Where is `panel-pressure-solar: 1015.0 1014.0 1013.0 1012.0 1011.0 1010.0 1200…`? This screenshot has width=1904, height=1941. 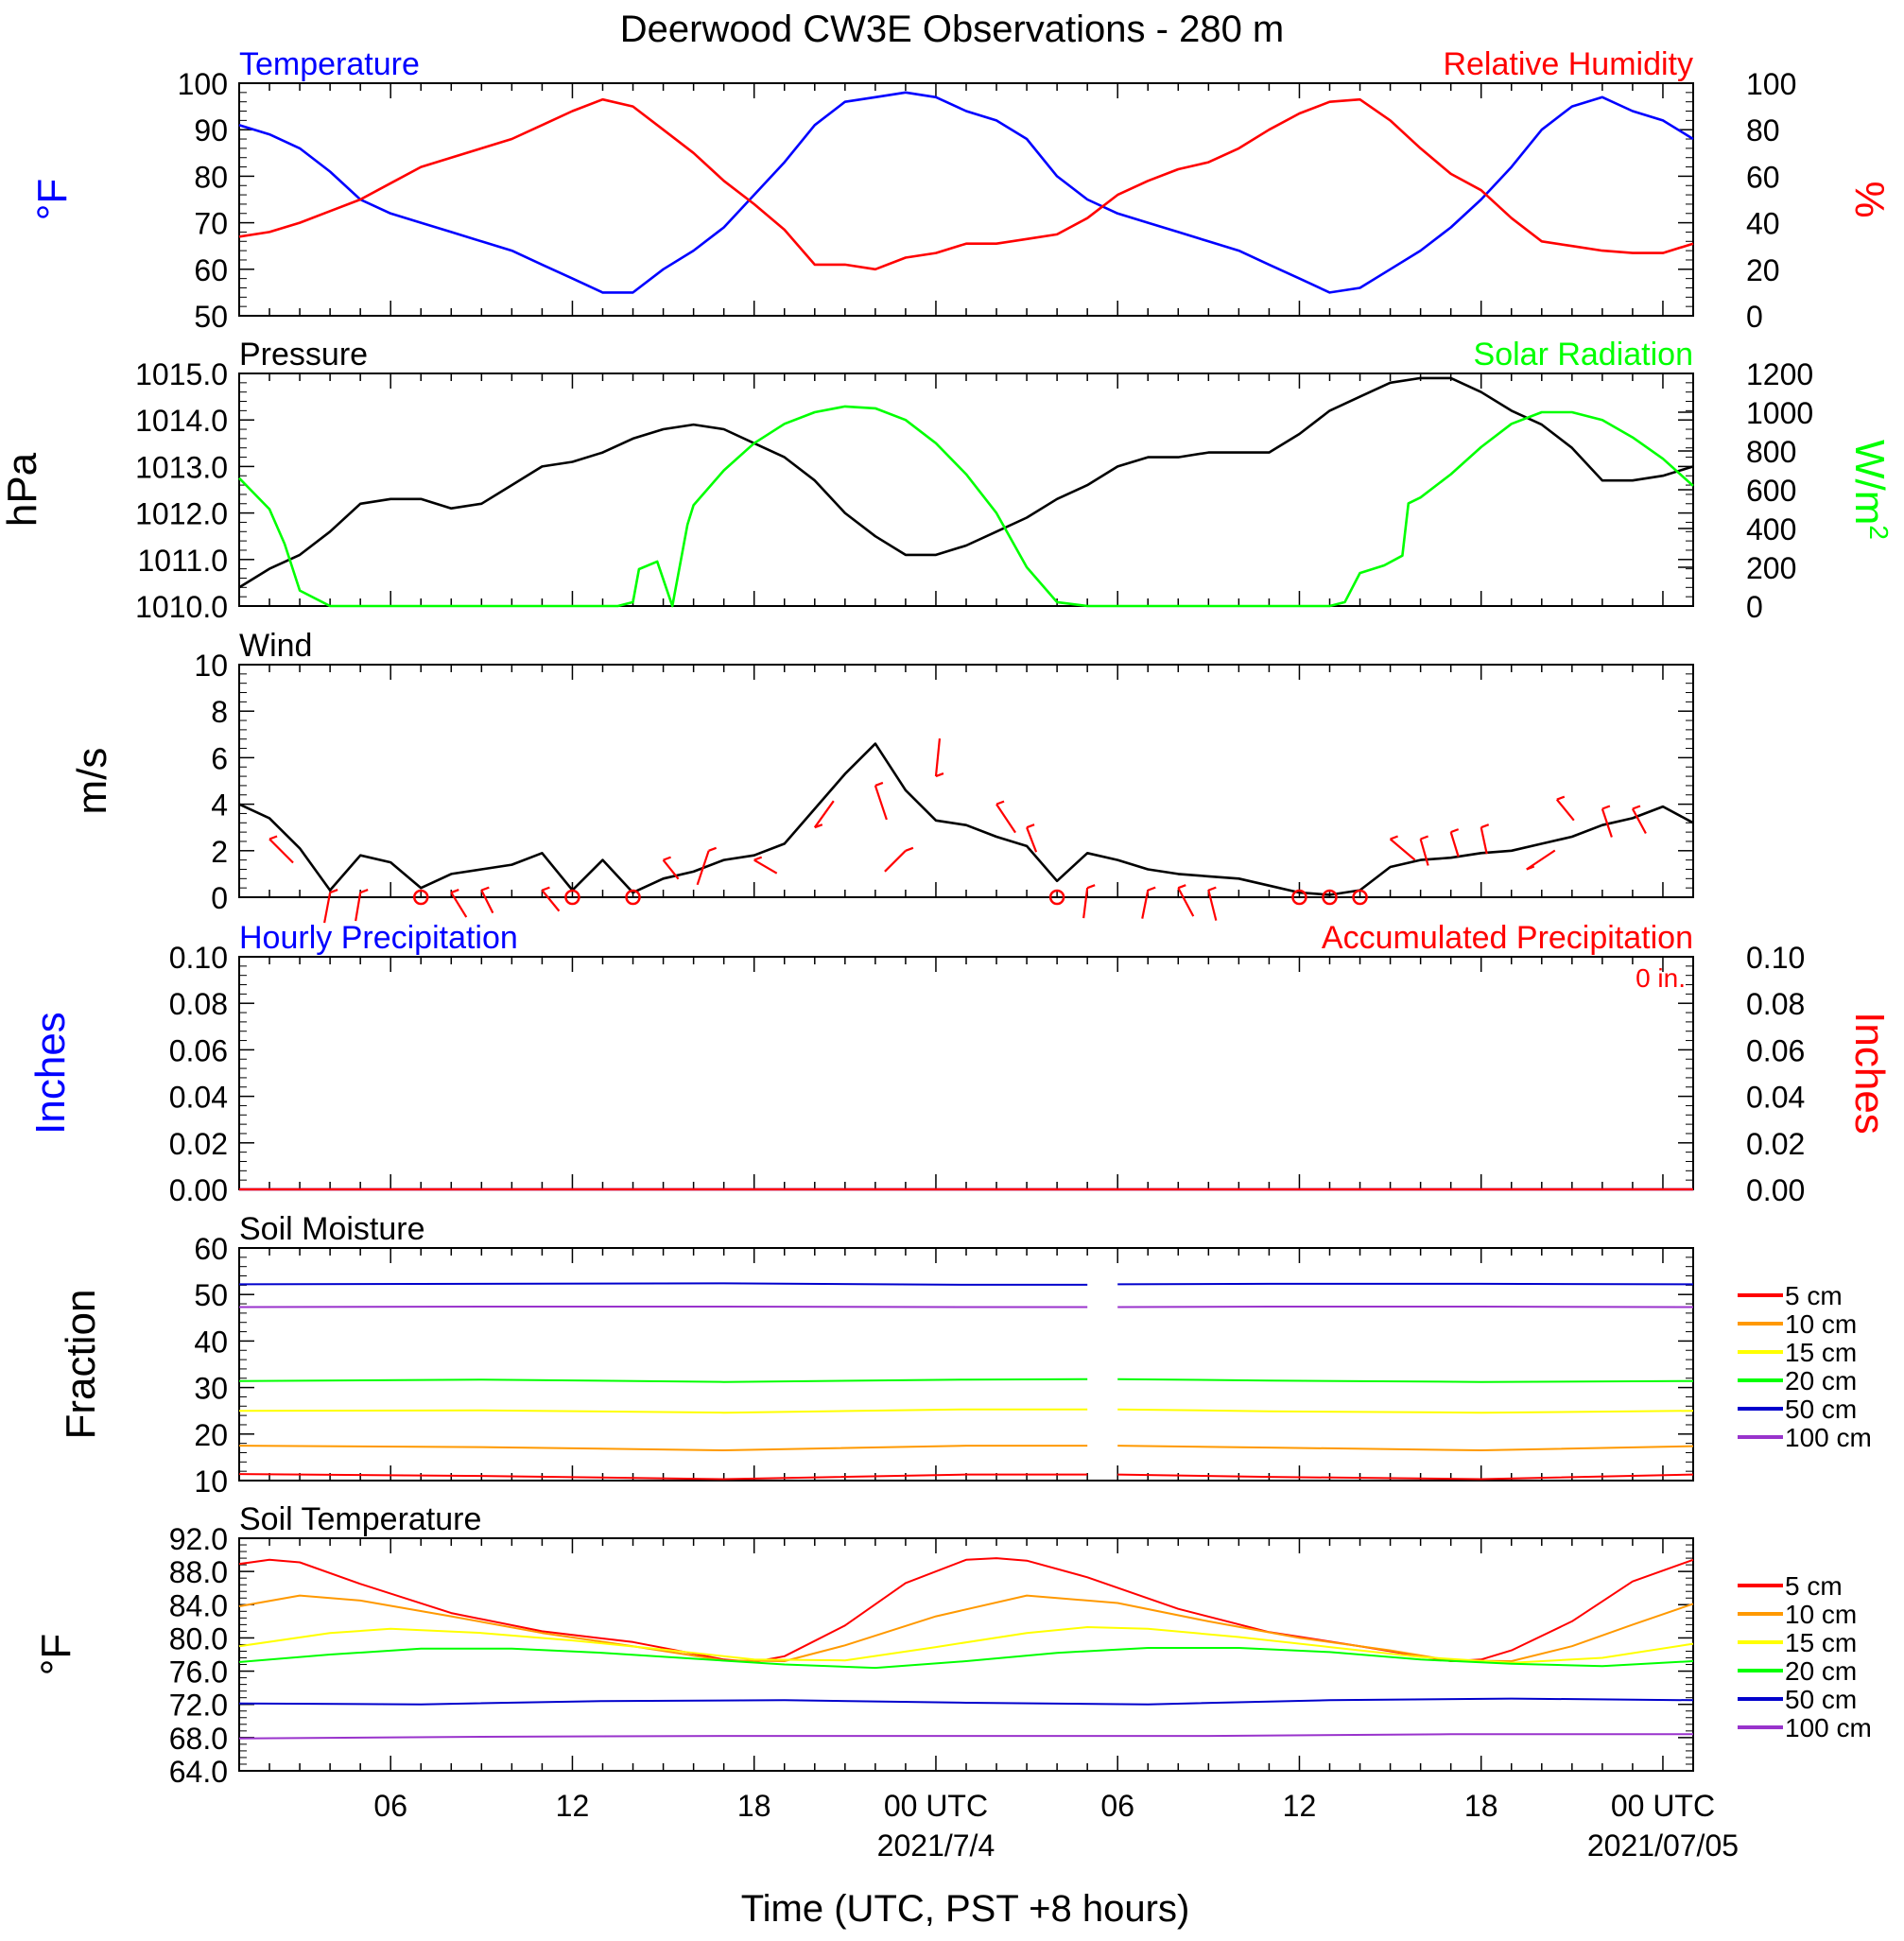 panel-pressure-solar: 1015.0 1014.0 1013.0 1012.0 1011.0 1010.0 1200… is located at coordinates (947, 481).